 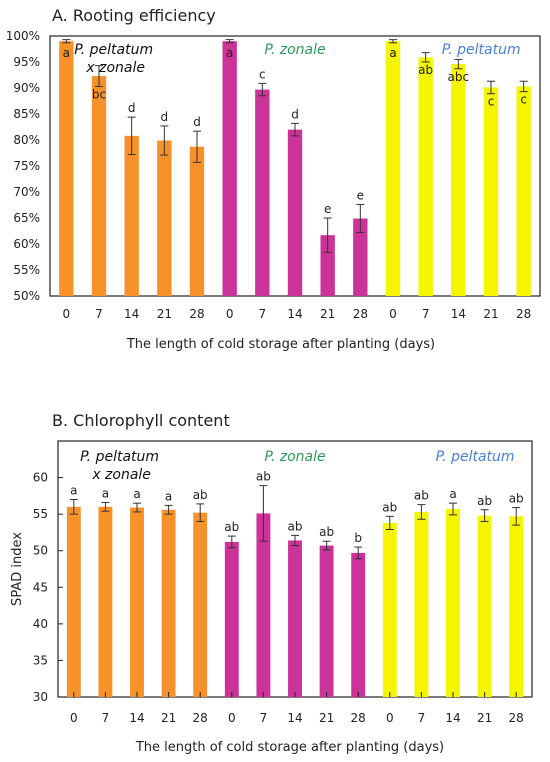 What do you see at coordinates (26, 62) in the screenshot?
I see `y-tick-label: 95%` at bounding box center [26, 62].